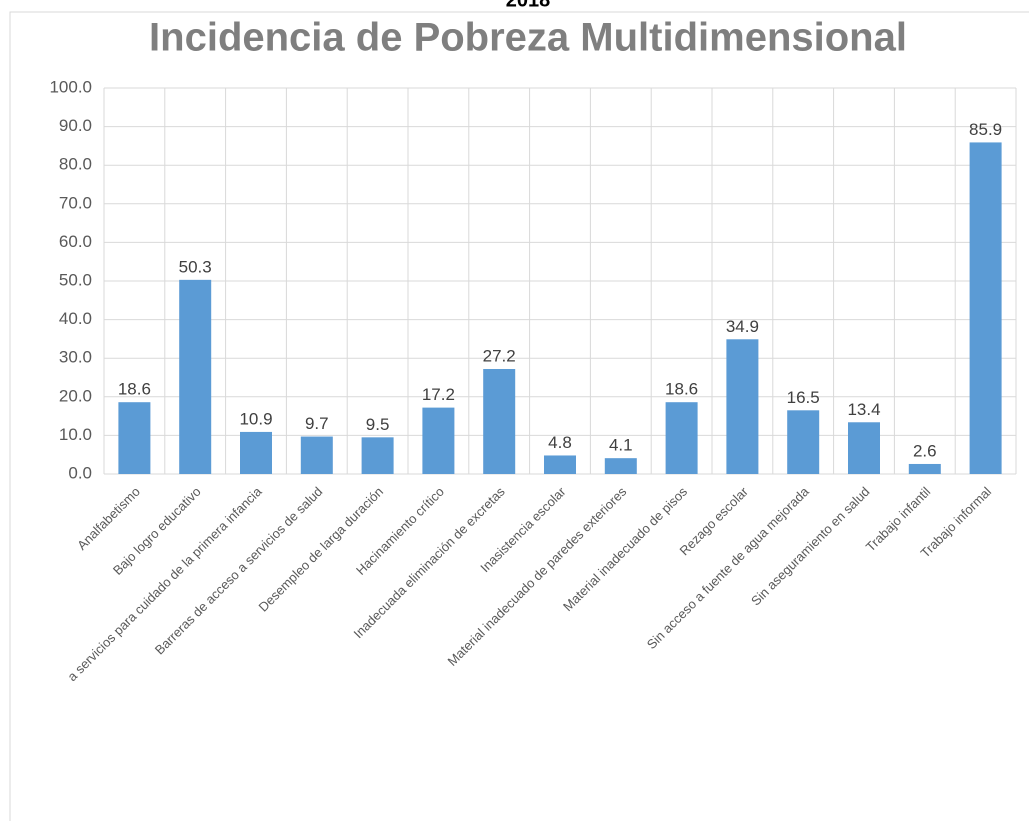 Image resolution: width=1029 pixels, height=821 pixels. I want to click on y-tick-label: 40.0, so click(75, 318).